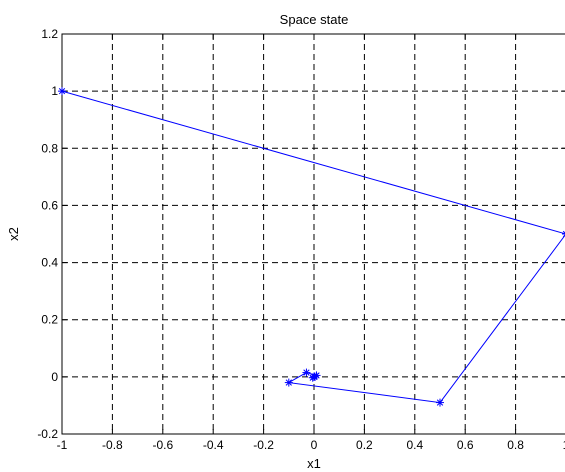 The height and width of the screenshot is (472, 565). What do you see at coordinates (465, 445) in the screenshot?
I see `x-tick-label: 0.6` at bounding box center [465, 445].